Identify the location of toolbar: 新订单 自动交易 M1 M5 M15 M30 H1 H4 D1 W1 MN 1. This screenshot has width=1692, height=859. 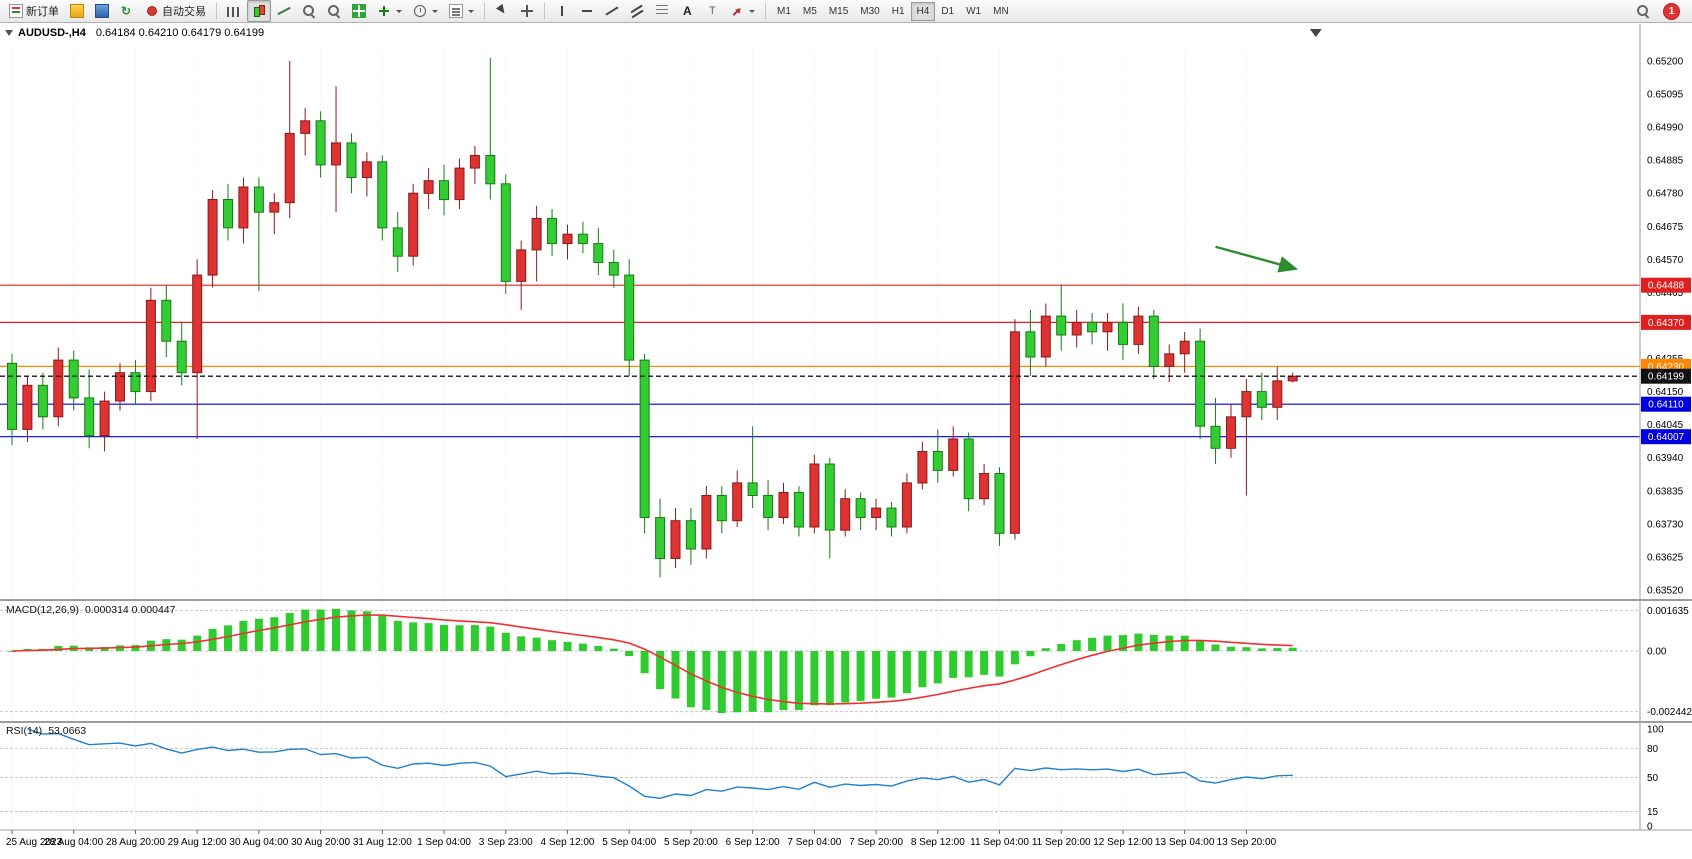
(846, 11).